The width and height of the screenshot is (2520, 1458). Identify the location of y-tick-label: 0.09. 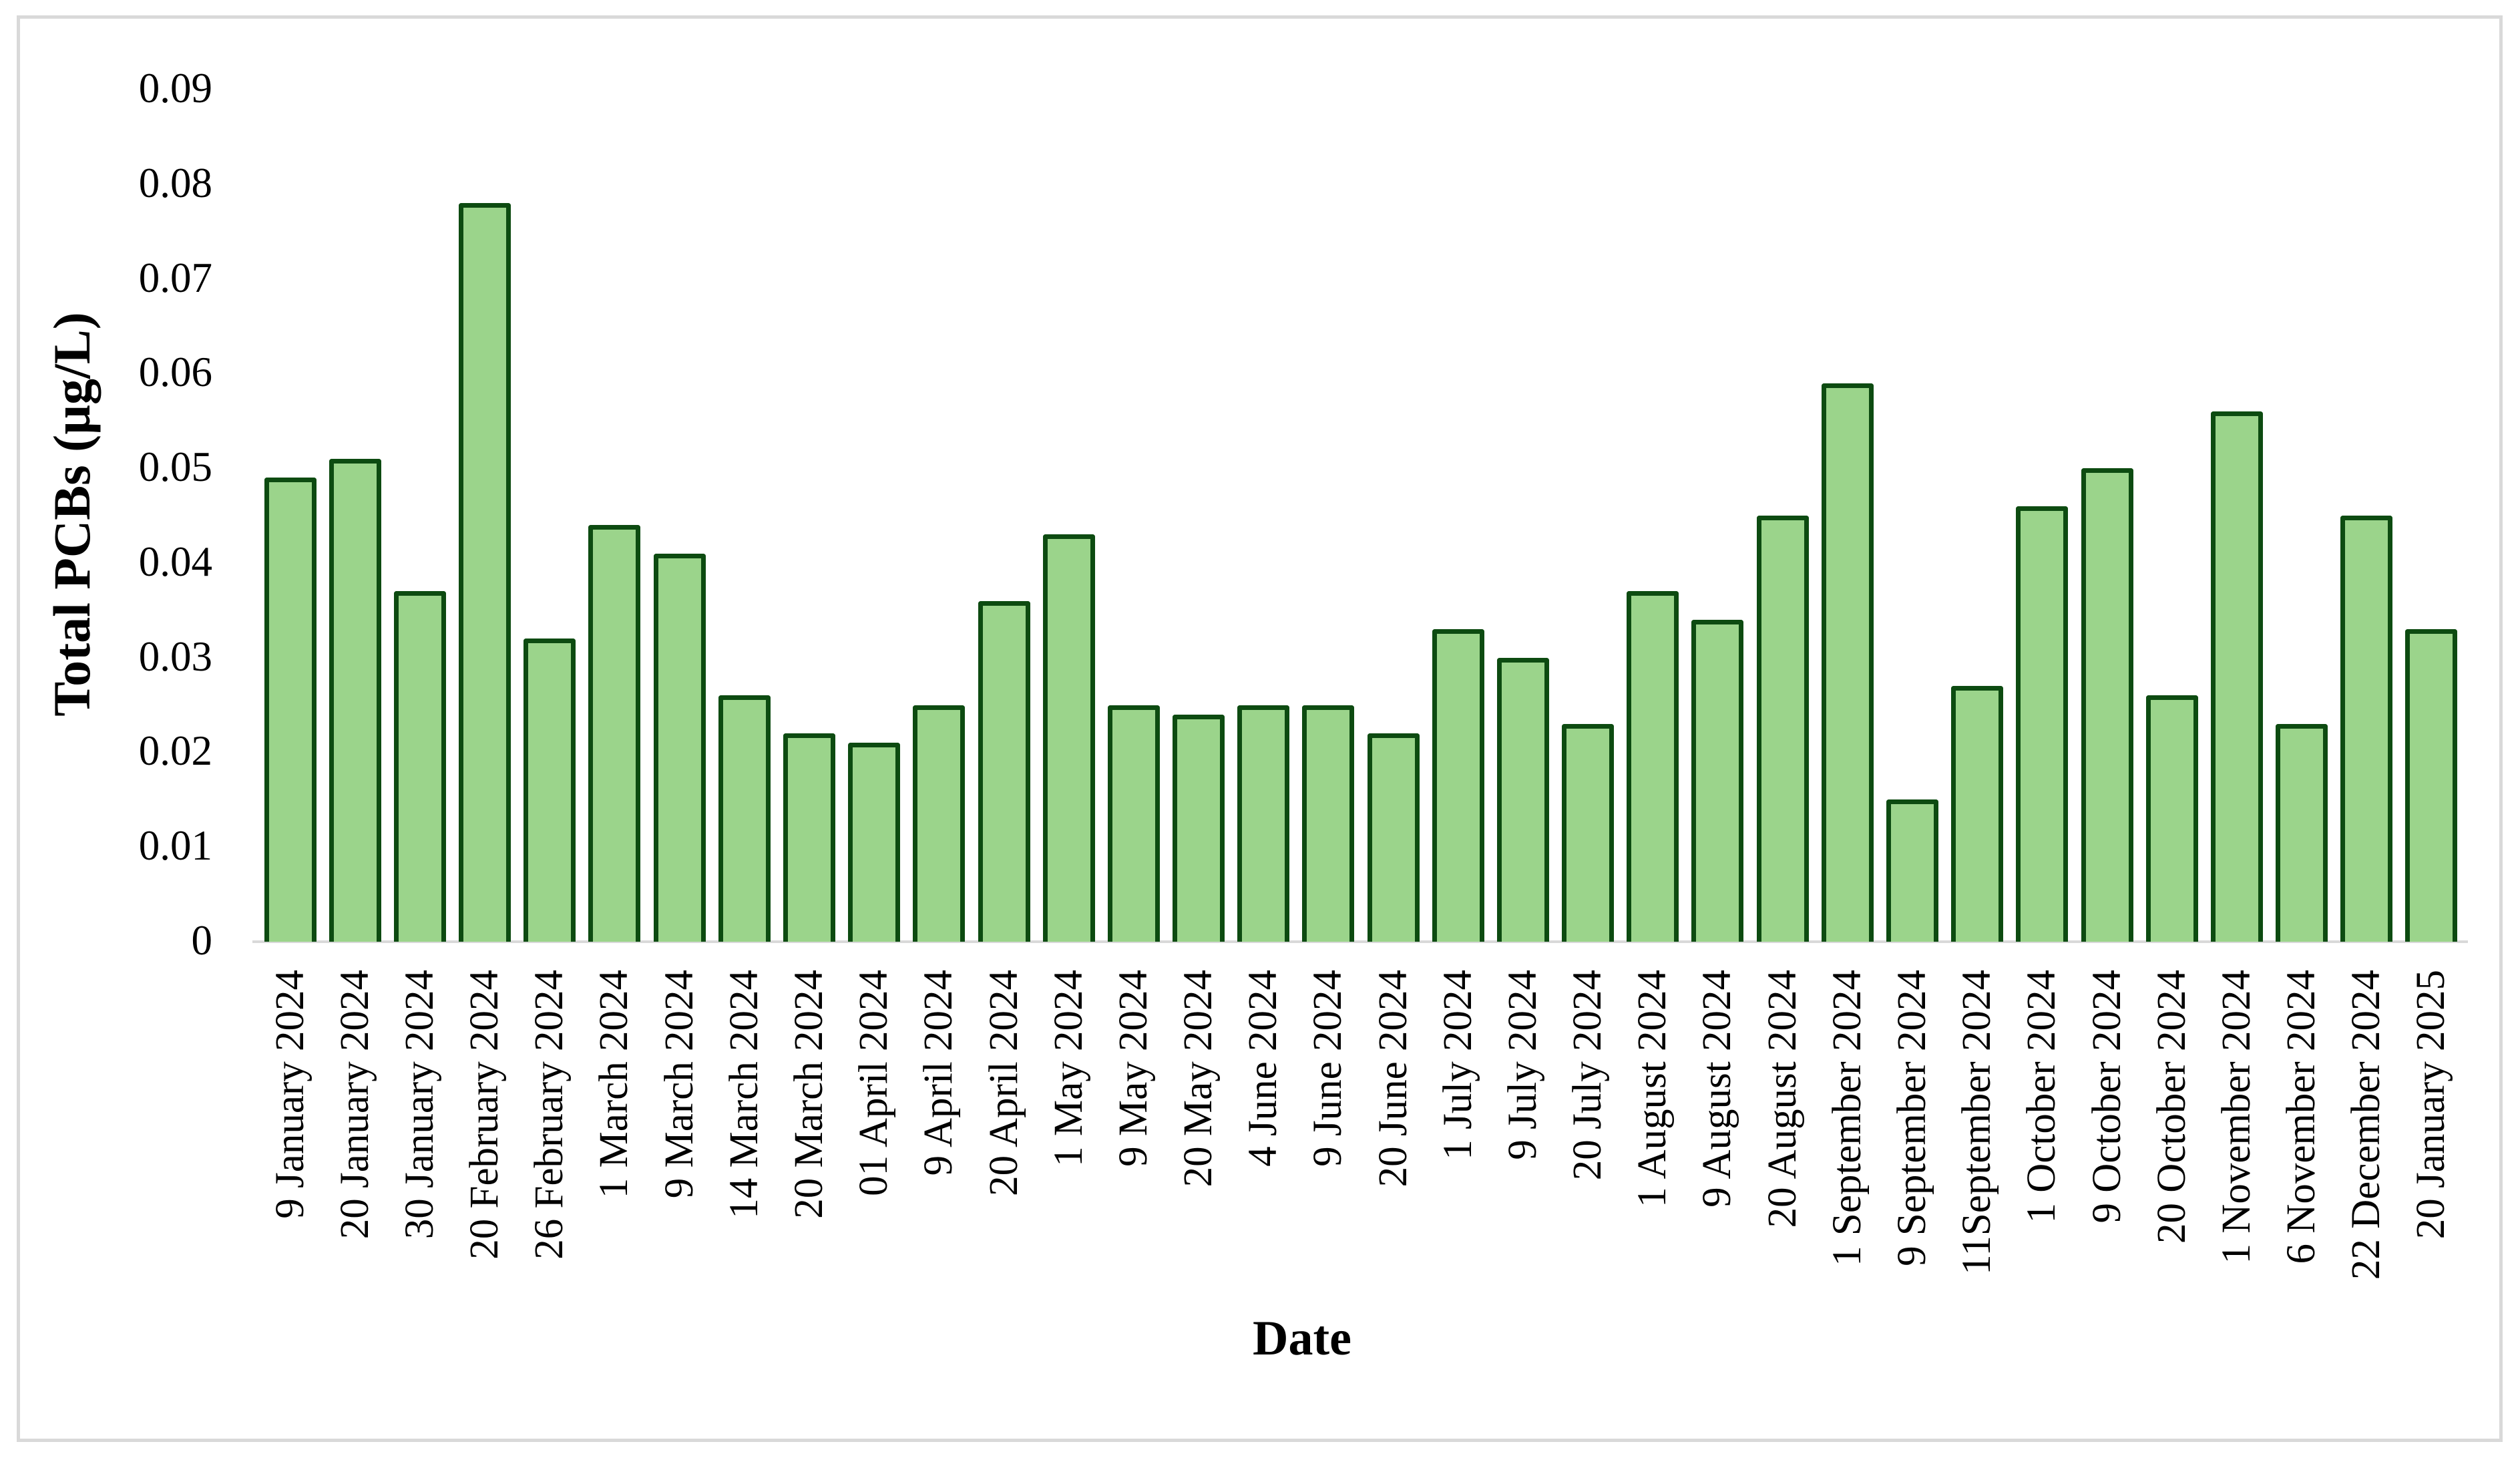
(175, 89).